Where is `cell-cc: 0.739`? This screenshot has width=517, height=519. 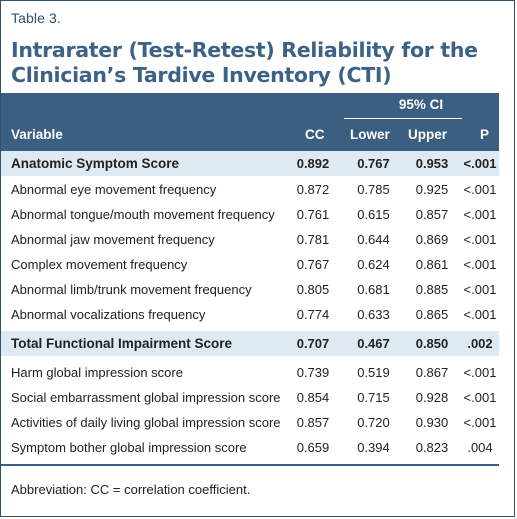 cell-cc: 0.739 is located at coordinates (313, 372).